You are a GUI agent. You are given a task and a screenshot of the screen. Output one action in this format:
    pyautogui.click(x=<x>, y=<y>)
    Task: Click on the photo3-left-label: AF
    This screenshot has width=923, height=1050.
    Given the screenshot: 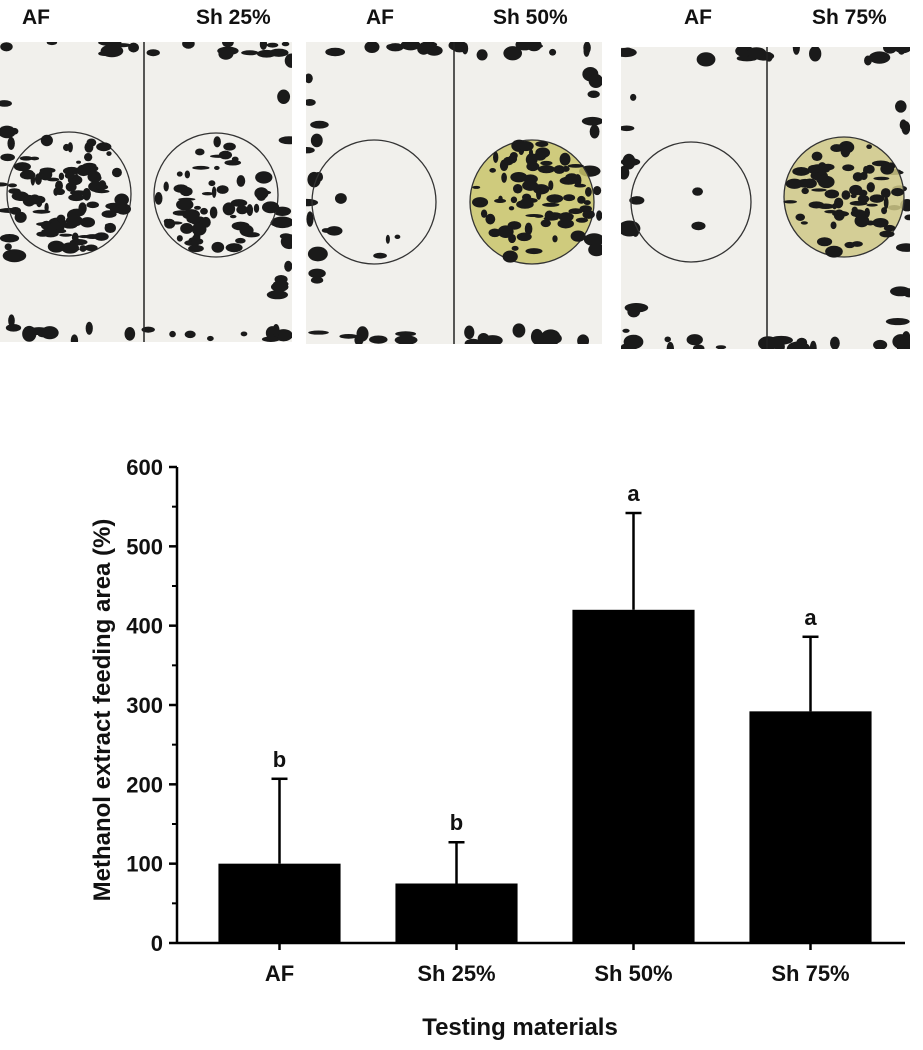 What is the action you would take?
    pyautogui.click(x=698, y=17)
    